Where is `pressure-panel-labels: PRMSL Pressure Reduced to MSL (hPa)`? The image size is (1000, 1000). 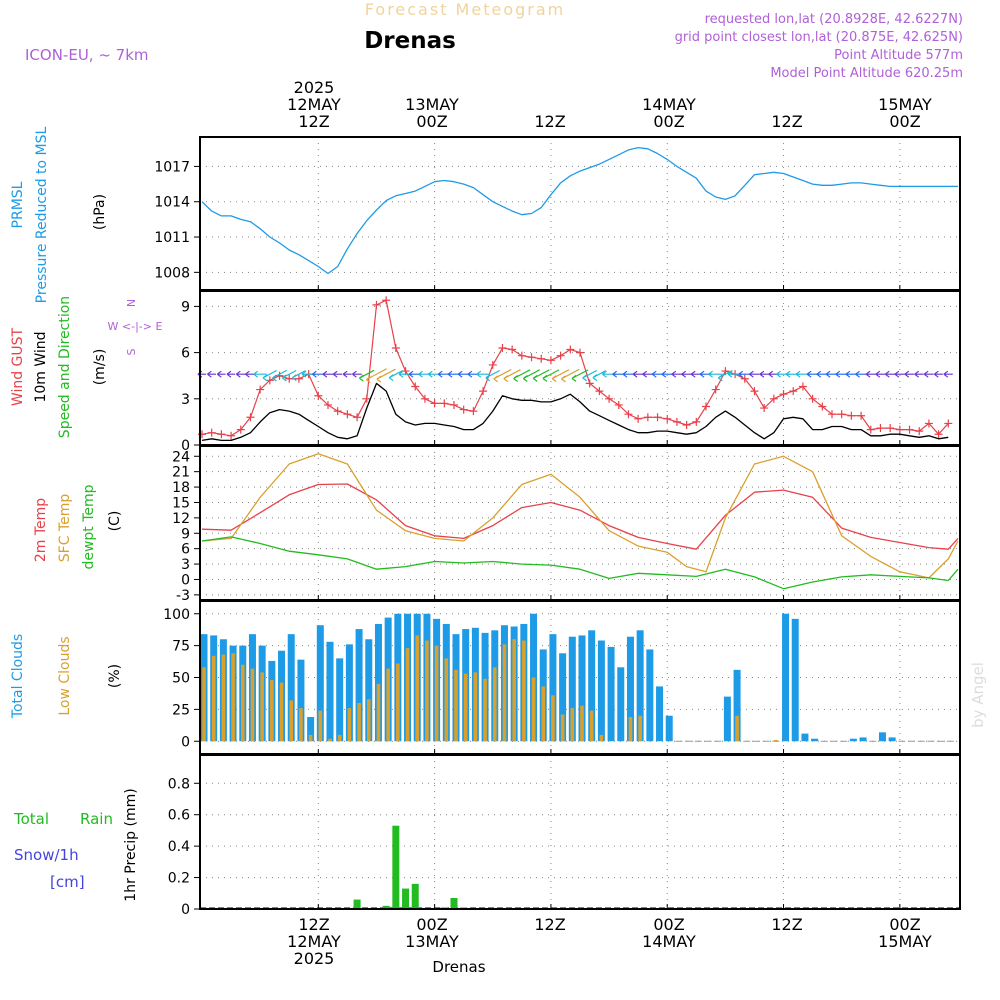 pressure-panel-labels: PRMSL Pressure Reduced to MSL (hPa) is located at coordinates (59, 214).